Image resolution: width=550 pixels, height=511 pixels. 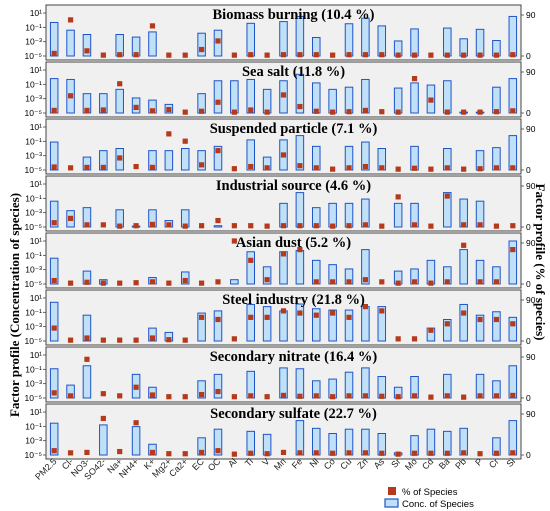 I want to click on panel-title: Industrial source (4.6 %), so click(x=293, y=186).